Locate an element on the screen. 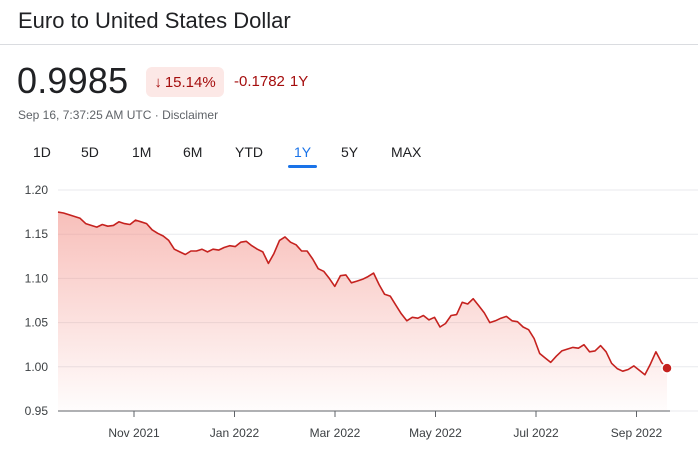  x-tick-label: Nov 2021 is located at coordinates (134, 433).